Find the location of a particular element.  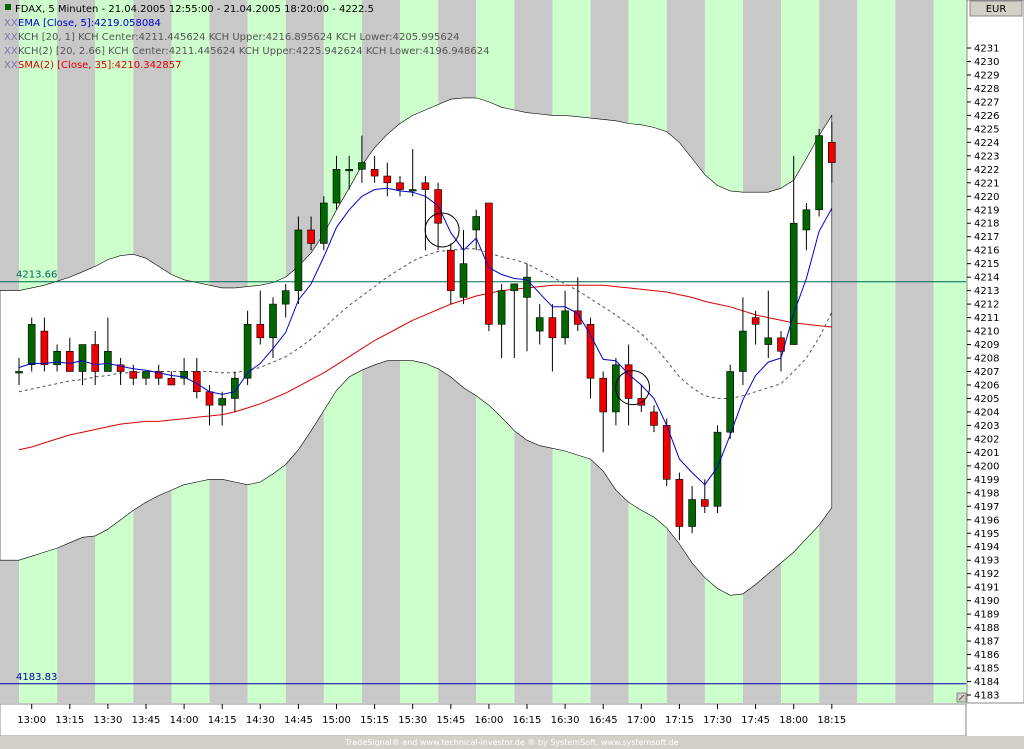

y-tick-label: 4200 is located at coordinates (986, 466).